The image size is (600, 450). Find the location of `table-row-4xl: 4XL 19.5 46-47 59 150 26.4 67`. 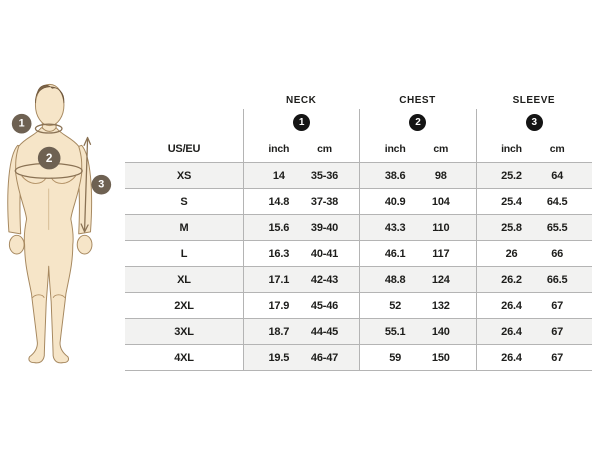

table-row-4xl: 4XL 19.5 46-47 59 150 26.4 67 is located at coordinates (358, 358).